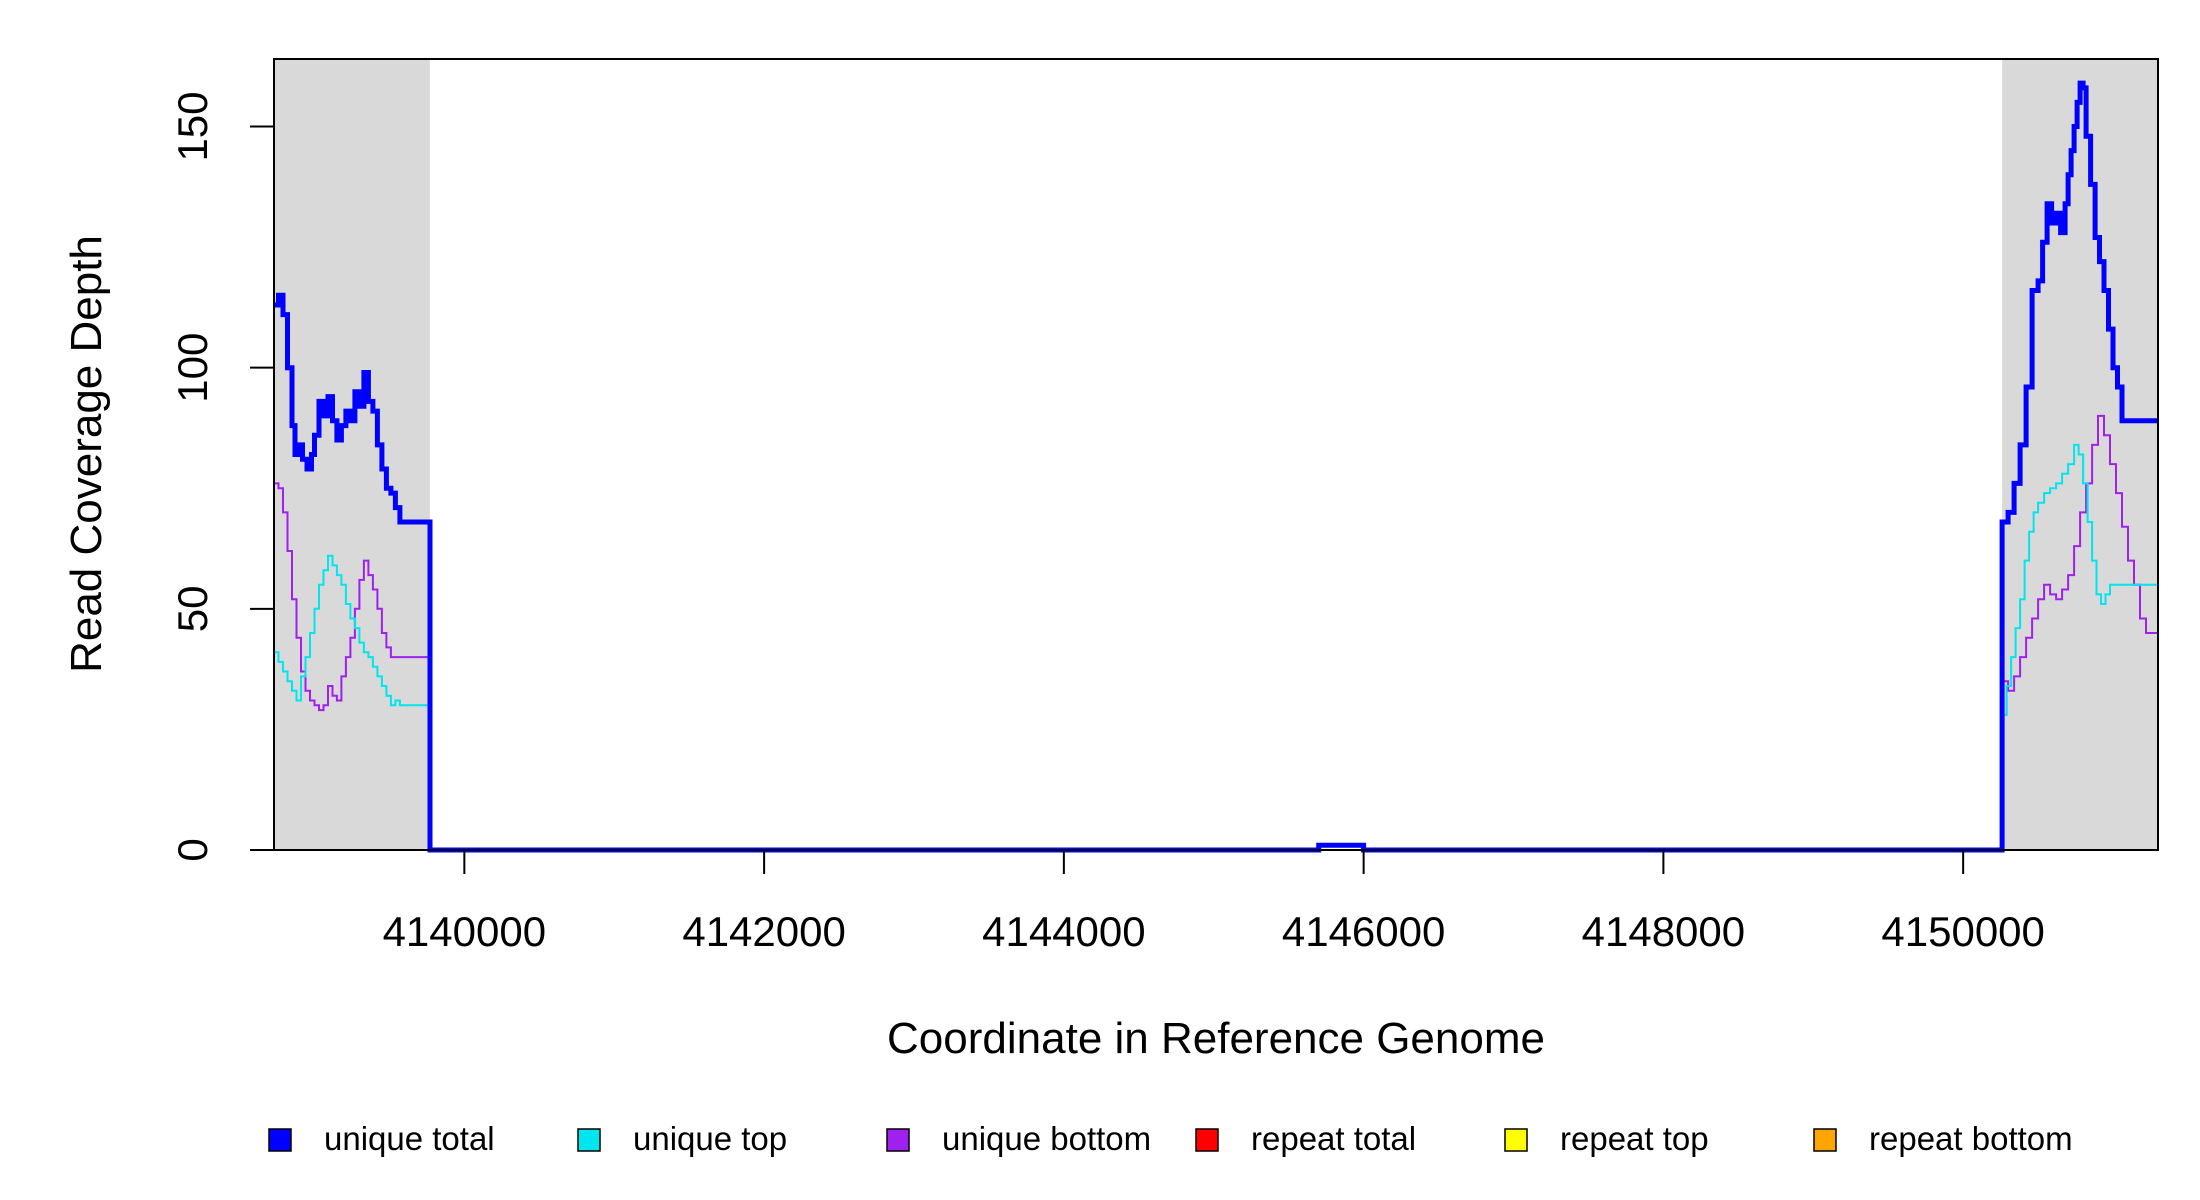 Image resolution: width=2200 pixels, height=1200 pixels. I want to click on x-tick-label: 4142000, so click(764, 931).